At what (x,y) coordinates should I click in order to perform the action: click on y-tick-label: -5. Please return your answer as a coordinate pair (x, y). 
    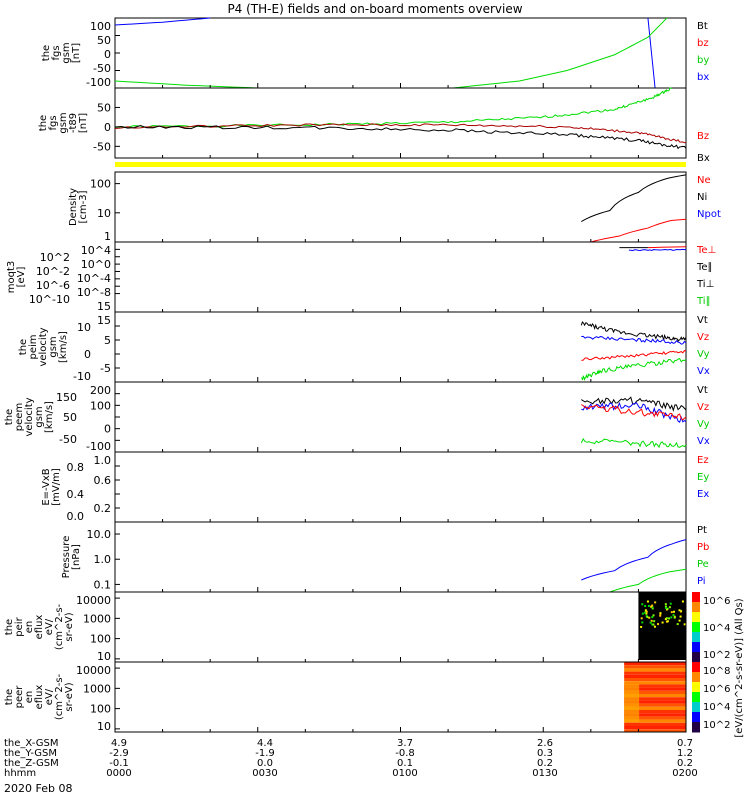
    Looking at the image, I should click on (105, 368).